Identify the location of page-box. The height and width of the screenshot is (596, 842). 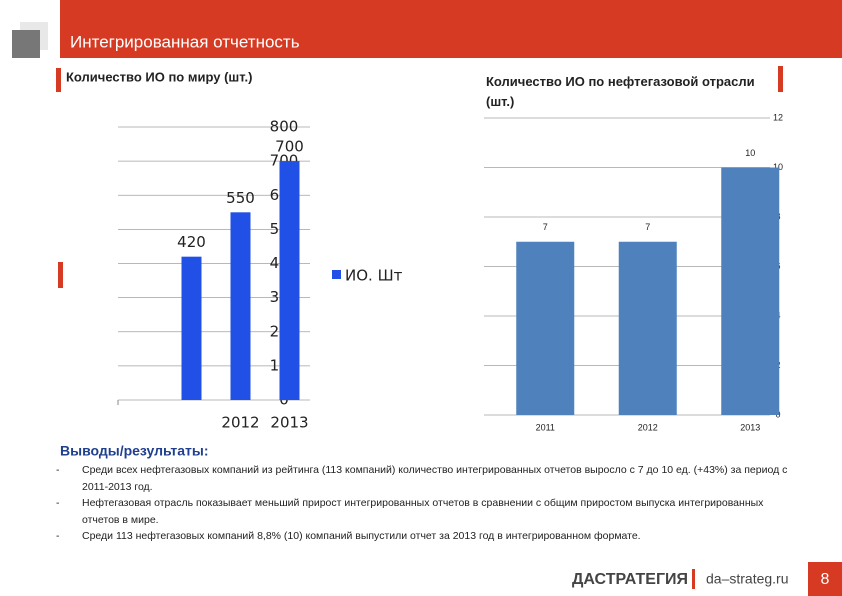
(825, 579).